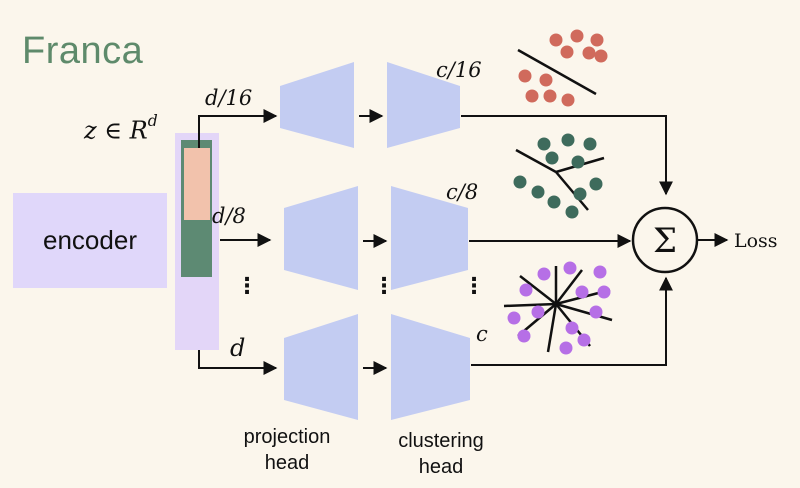 This screenshot has width=800, height=488. What do you see at coordinates (229, 216) in the screenshot?
I see `branch-2-input-dim: d/8` at bounding box center [229, 216].